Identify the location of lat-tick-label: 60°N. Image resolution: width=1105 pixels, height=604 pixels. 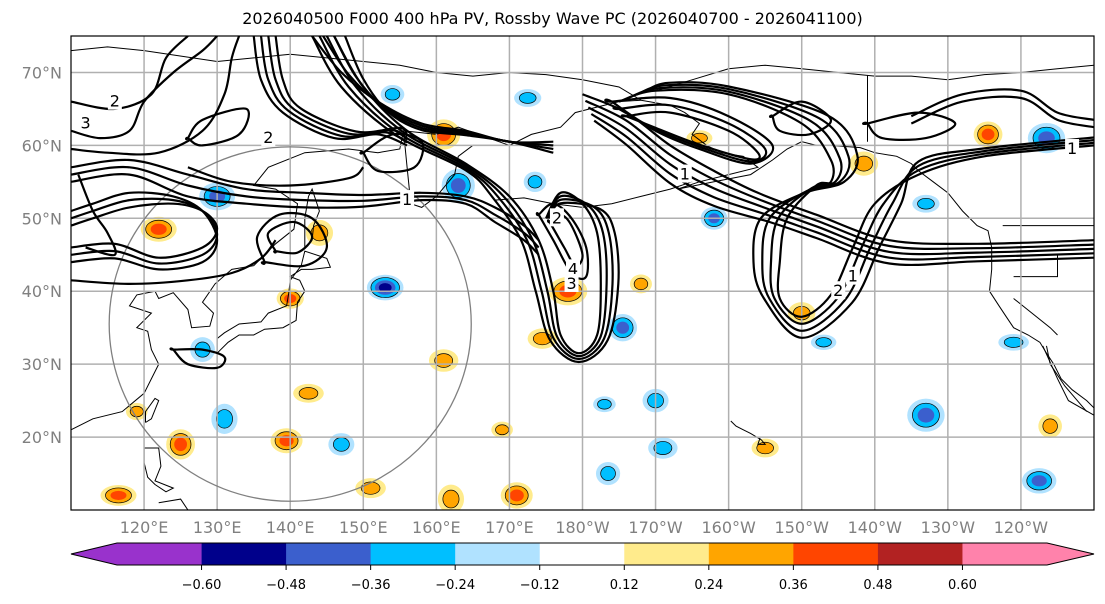
(42, 145).